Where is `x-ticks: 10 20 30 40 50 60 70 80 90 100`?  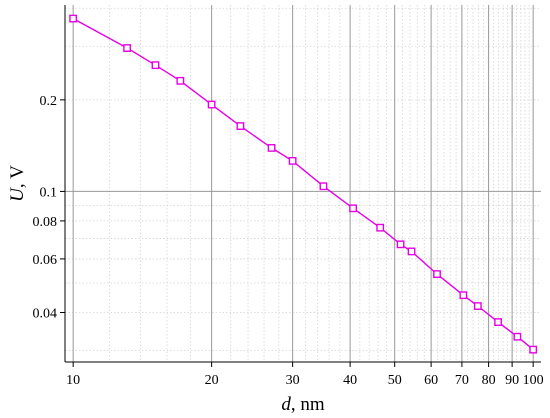
x-ticks: 10 20 30 40 50 60 70 80 90 100 is located at coordinates (305, 375).